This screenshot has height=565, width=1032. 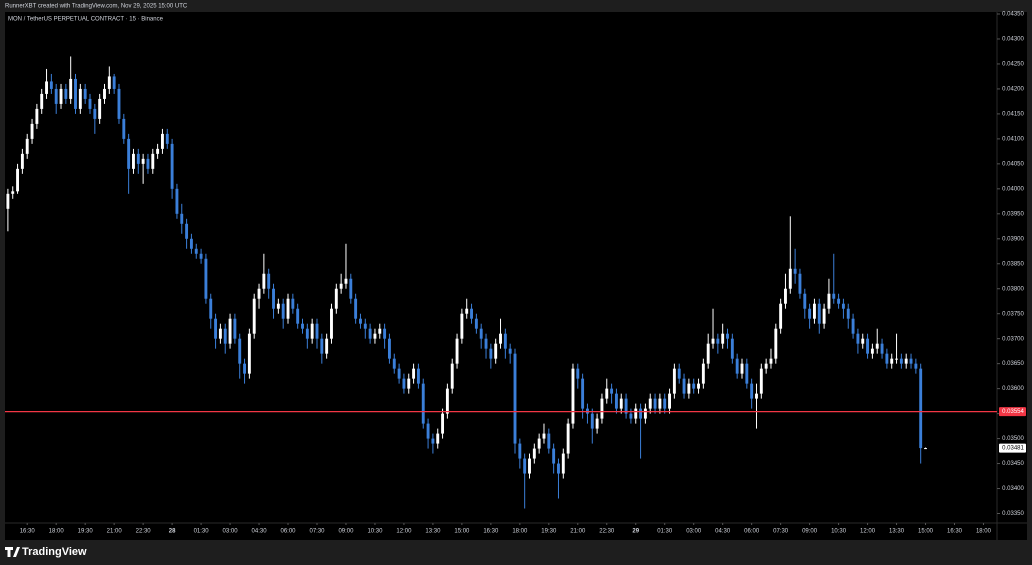 What do you see at coordinates (1013, 264) in the screenshot?
I see `y-tick-label: 0.03850` at bounding box center [1013, 264].